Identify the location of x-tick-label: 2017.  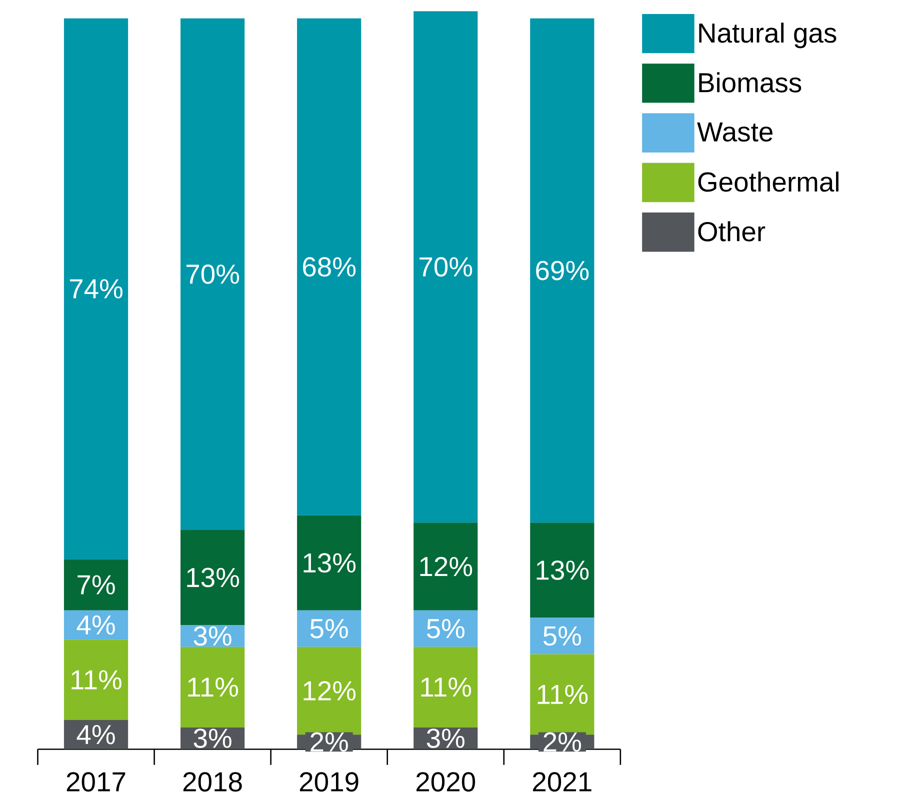
(96, 782).